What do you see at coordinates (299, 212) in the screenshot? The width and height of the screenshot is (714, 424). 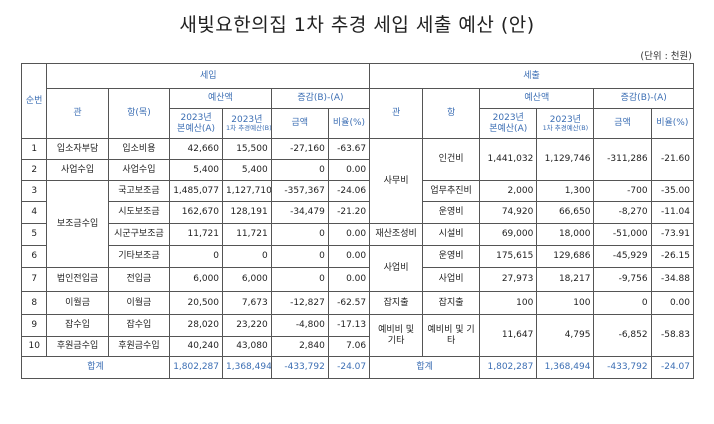 I see `income-diff-cell: -34,479` at bounding box center [299, 212].